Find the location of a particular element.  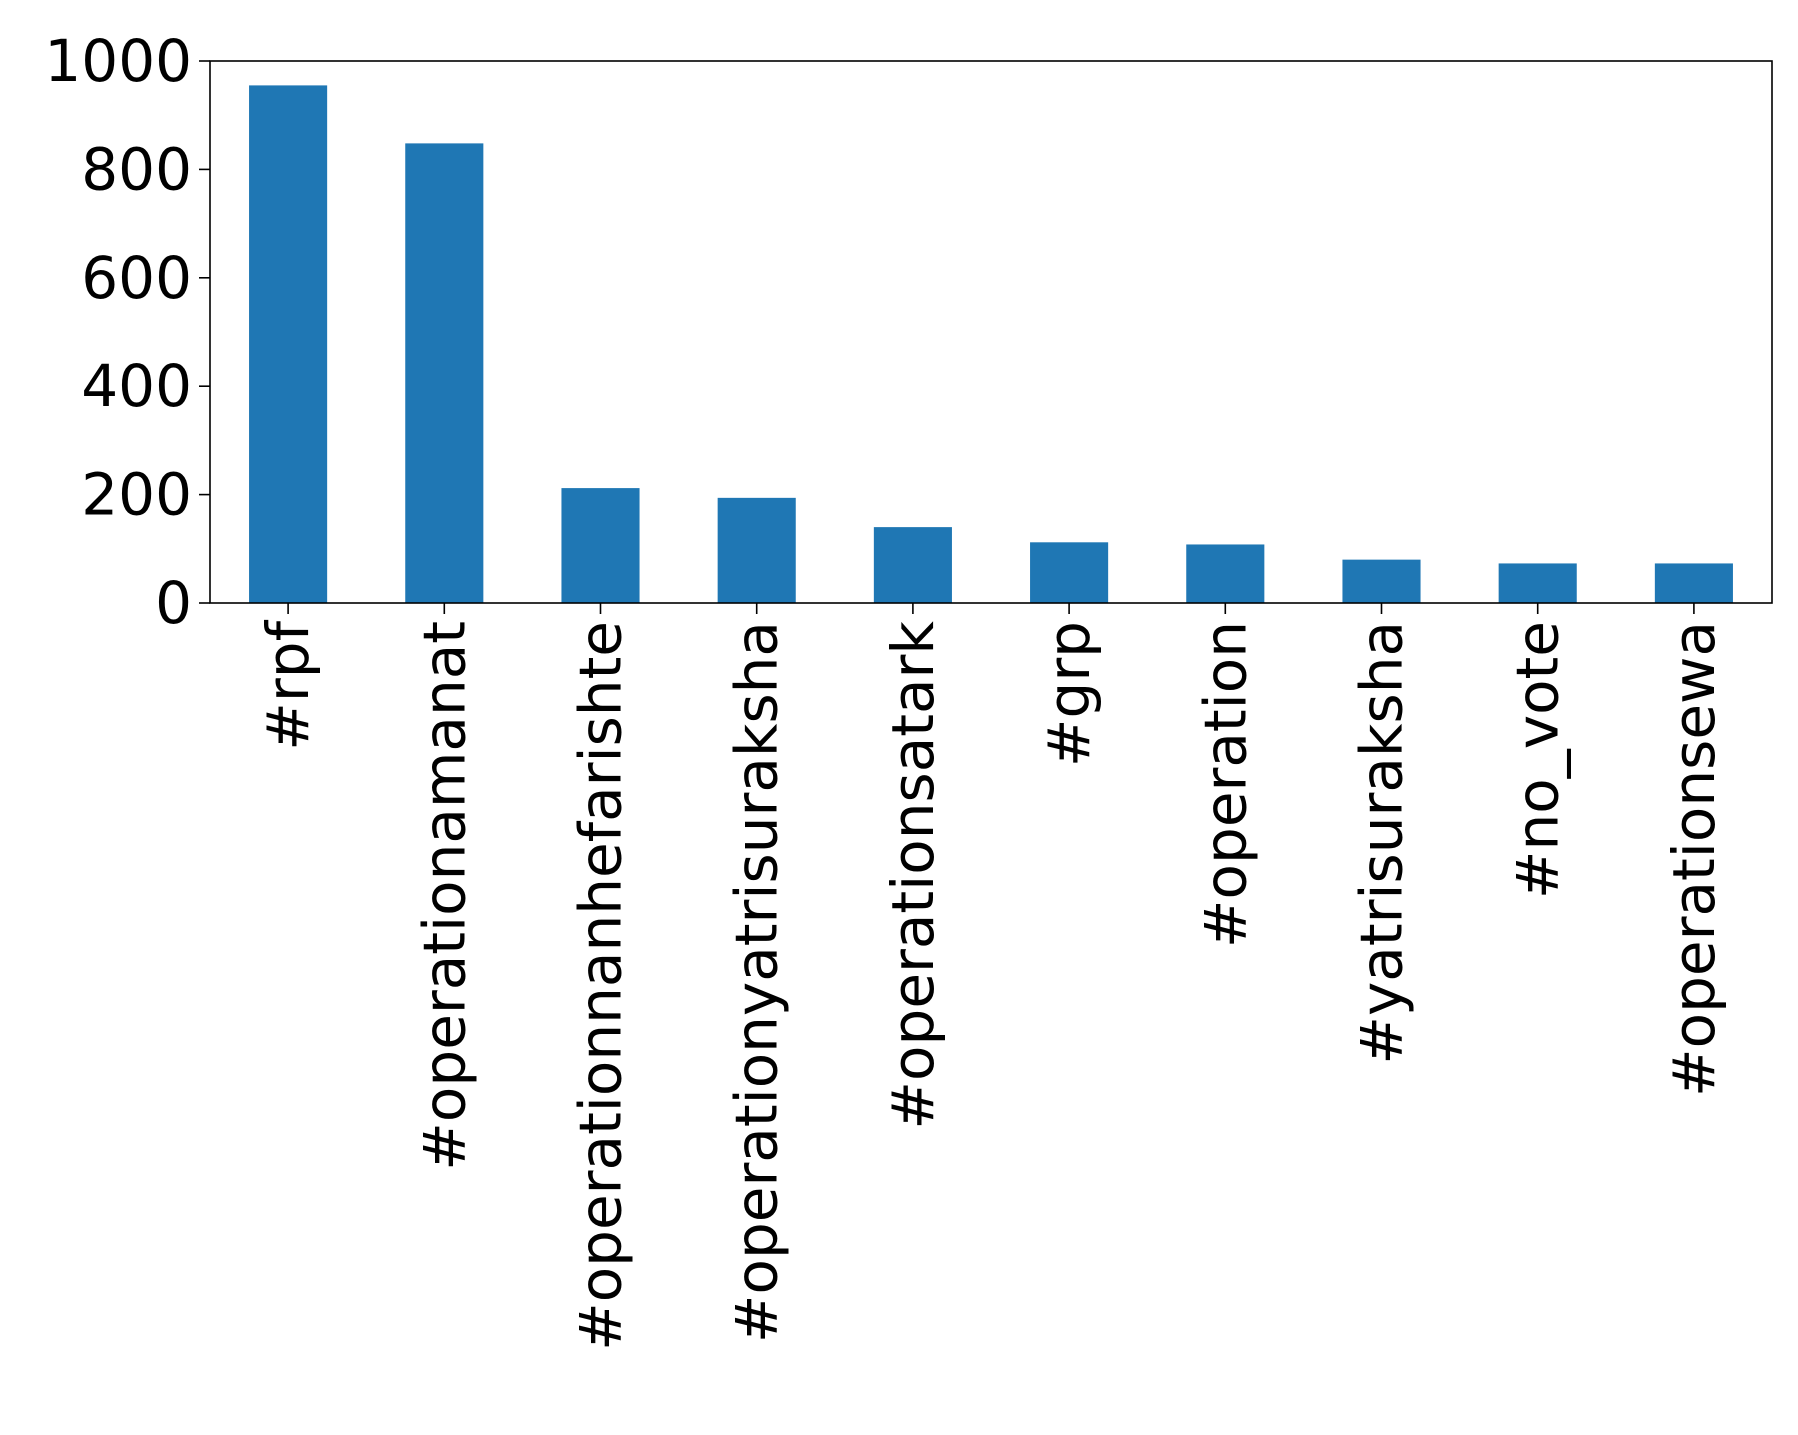

y-tick-label: 200 is located at coordinates (136, 495).